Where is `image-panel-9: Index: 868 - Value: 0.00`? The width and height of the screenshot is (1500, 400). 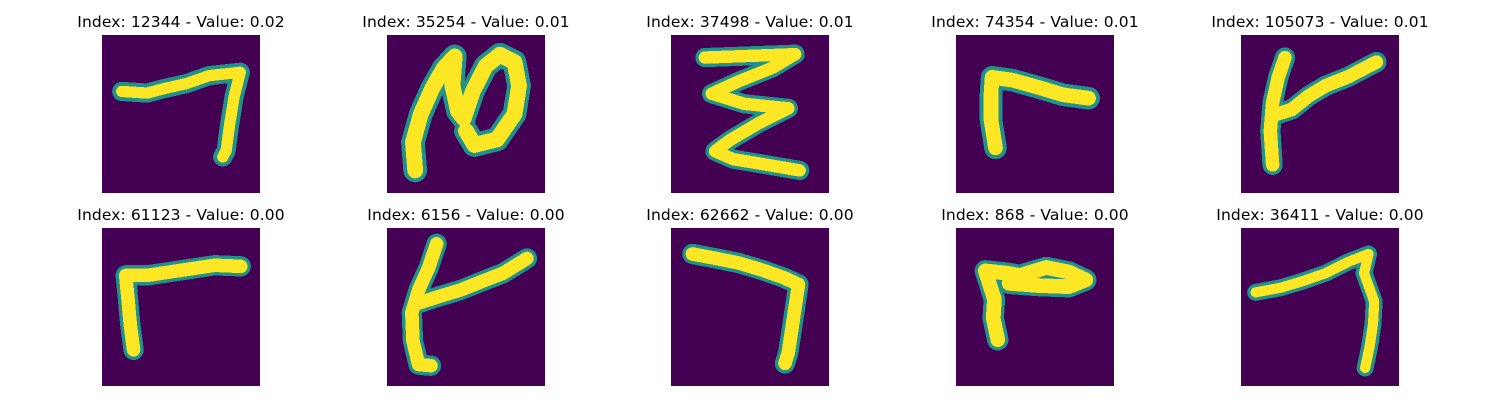
image-panel-9: Index: 868 - Value: 0.00 is located at coordinates (1035, 296).